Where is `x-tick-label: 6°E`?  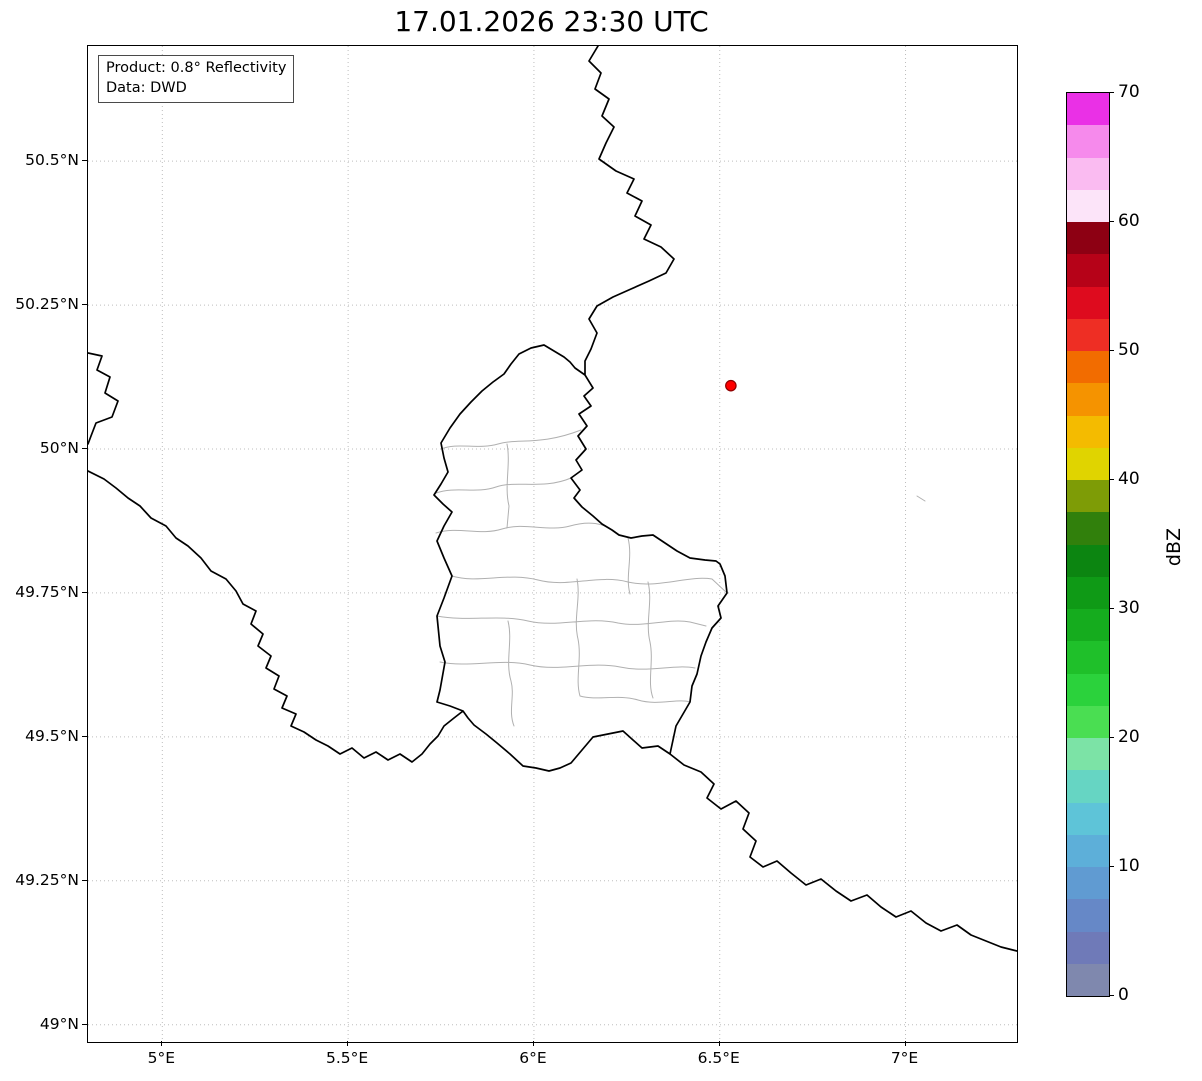
x-tick-label: 6°E is located at coordinates (533, 1058).